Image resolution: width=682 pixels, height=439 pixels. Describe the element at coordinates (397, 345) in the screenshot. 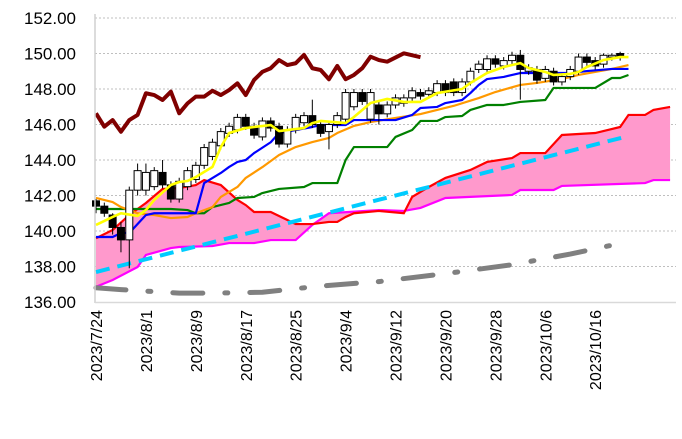

I see `x-tick-label: 2023/9/12` at that location.